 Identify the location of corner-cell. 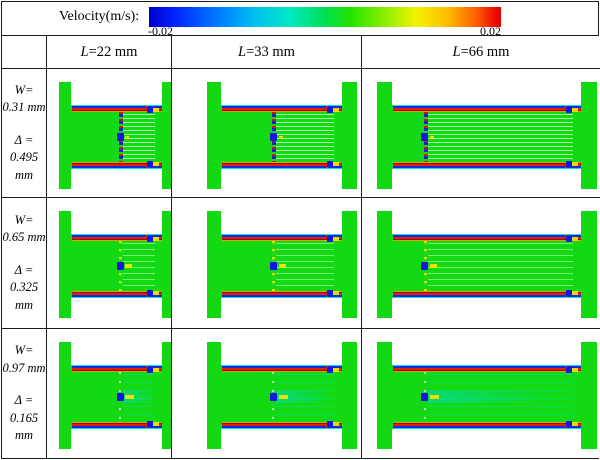
(24, 52).